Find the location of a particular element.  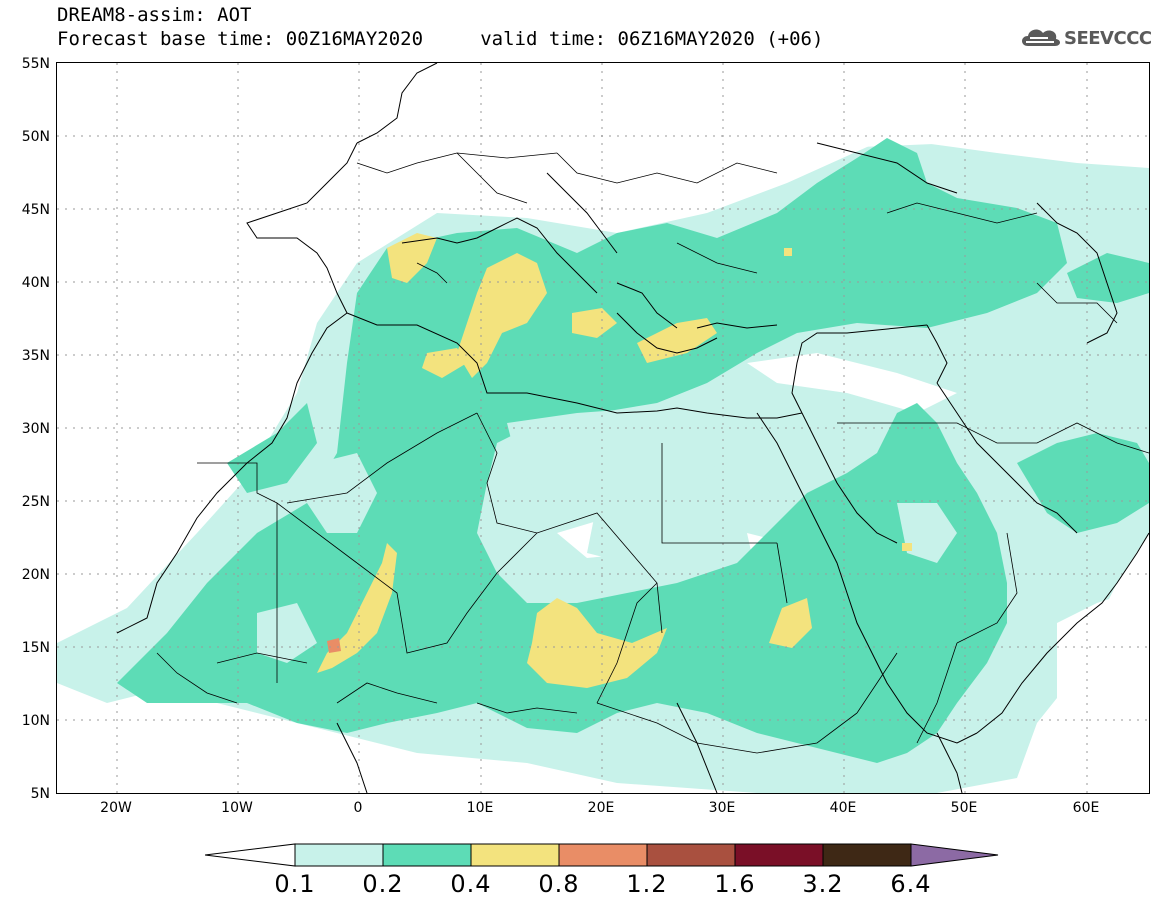

aot-colorbar is located at coordinates (602, 855).